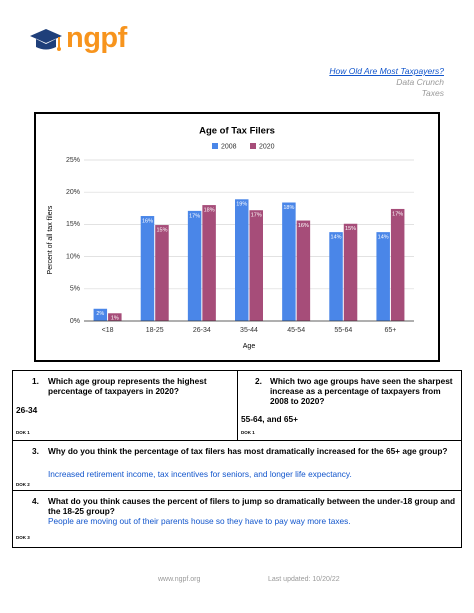 The image size is (474, 613). I want to click on x-axis-label: Age, so click(249, 346).